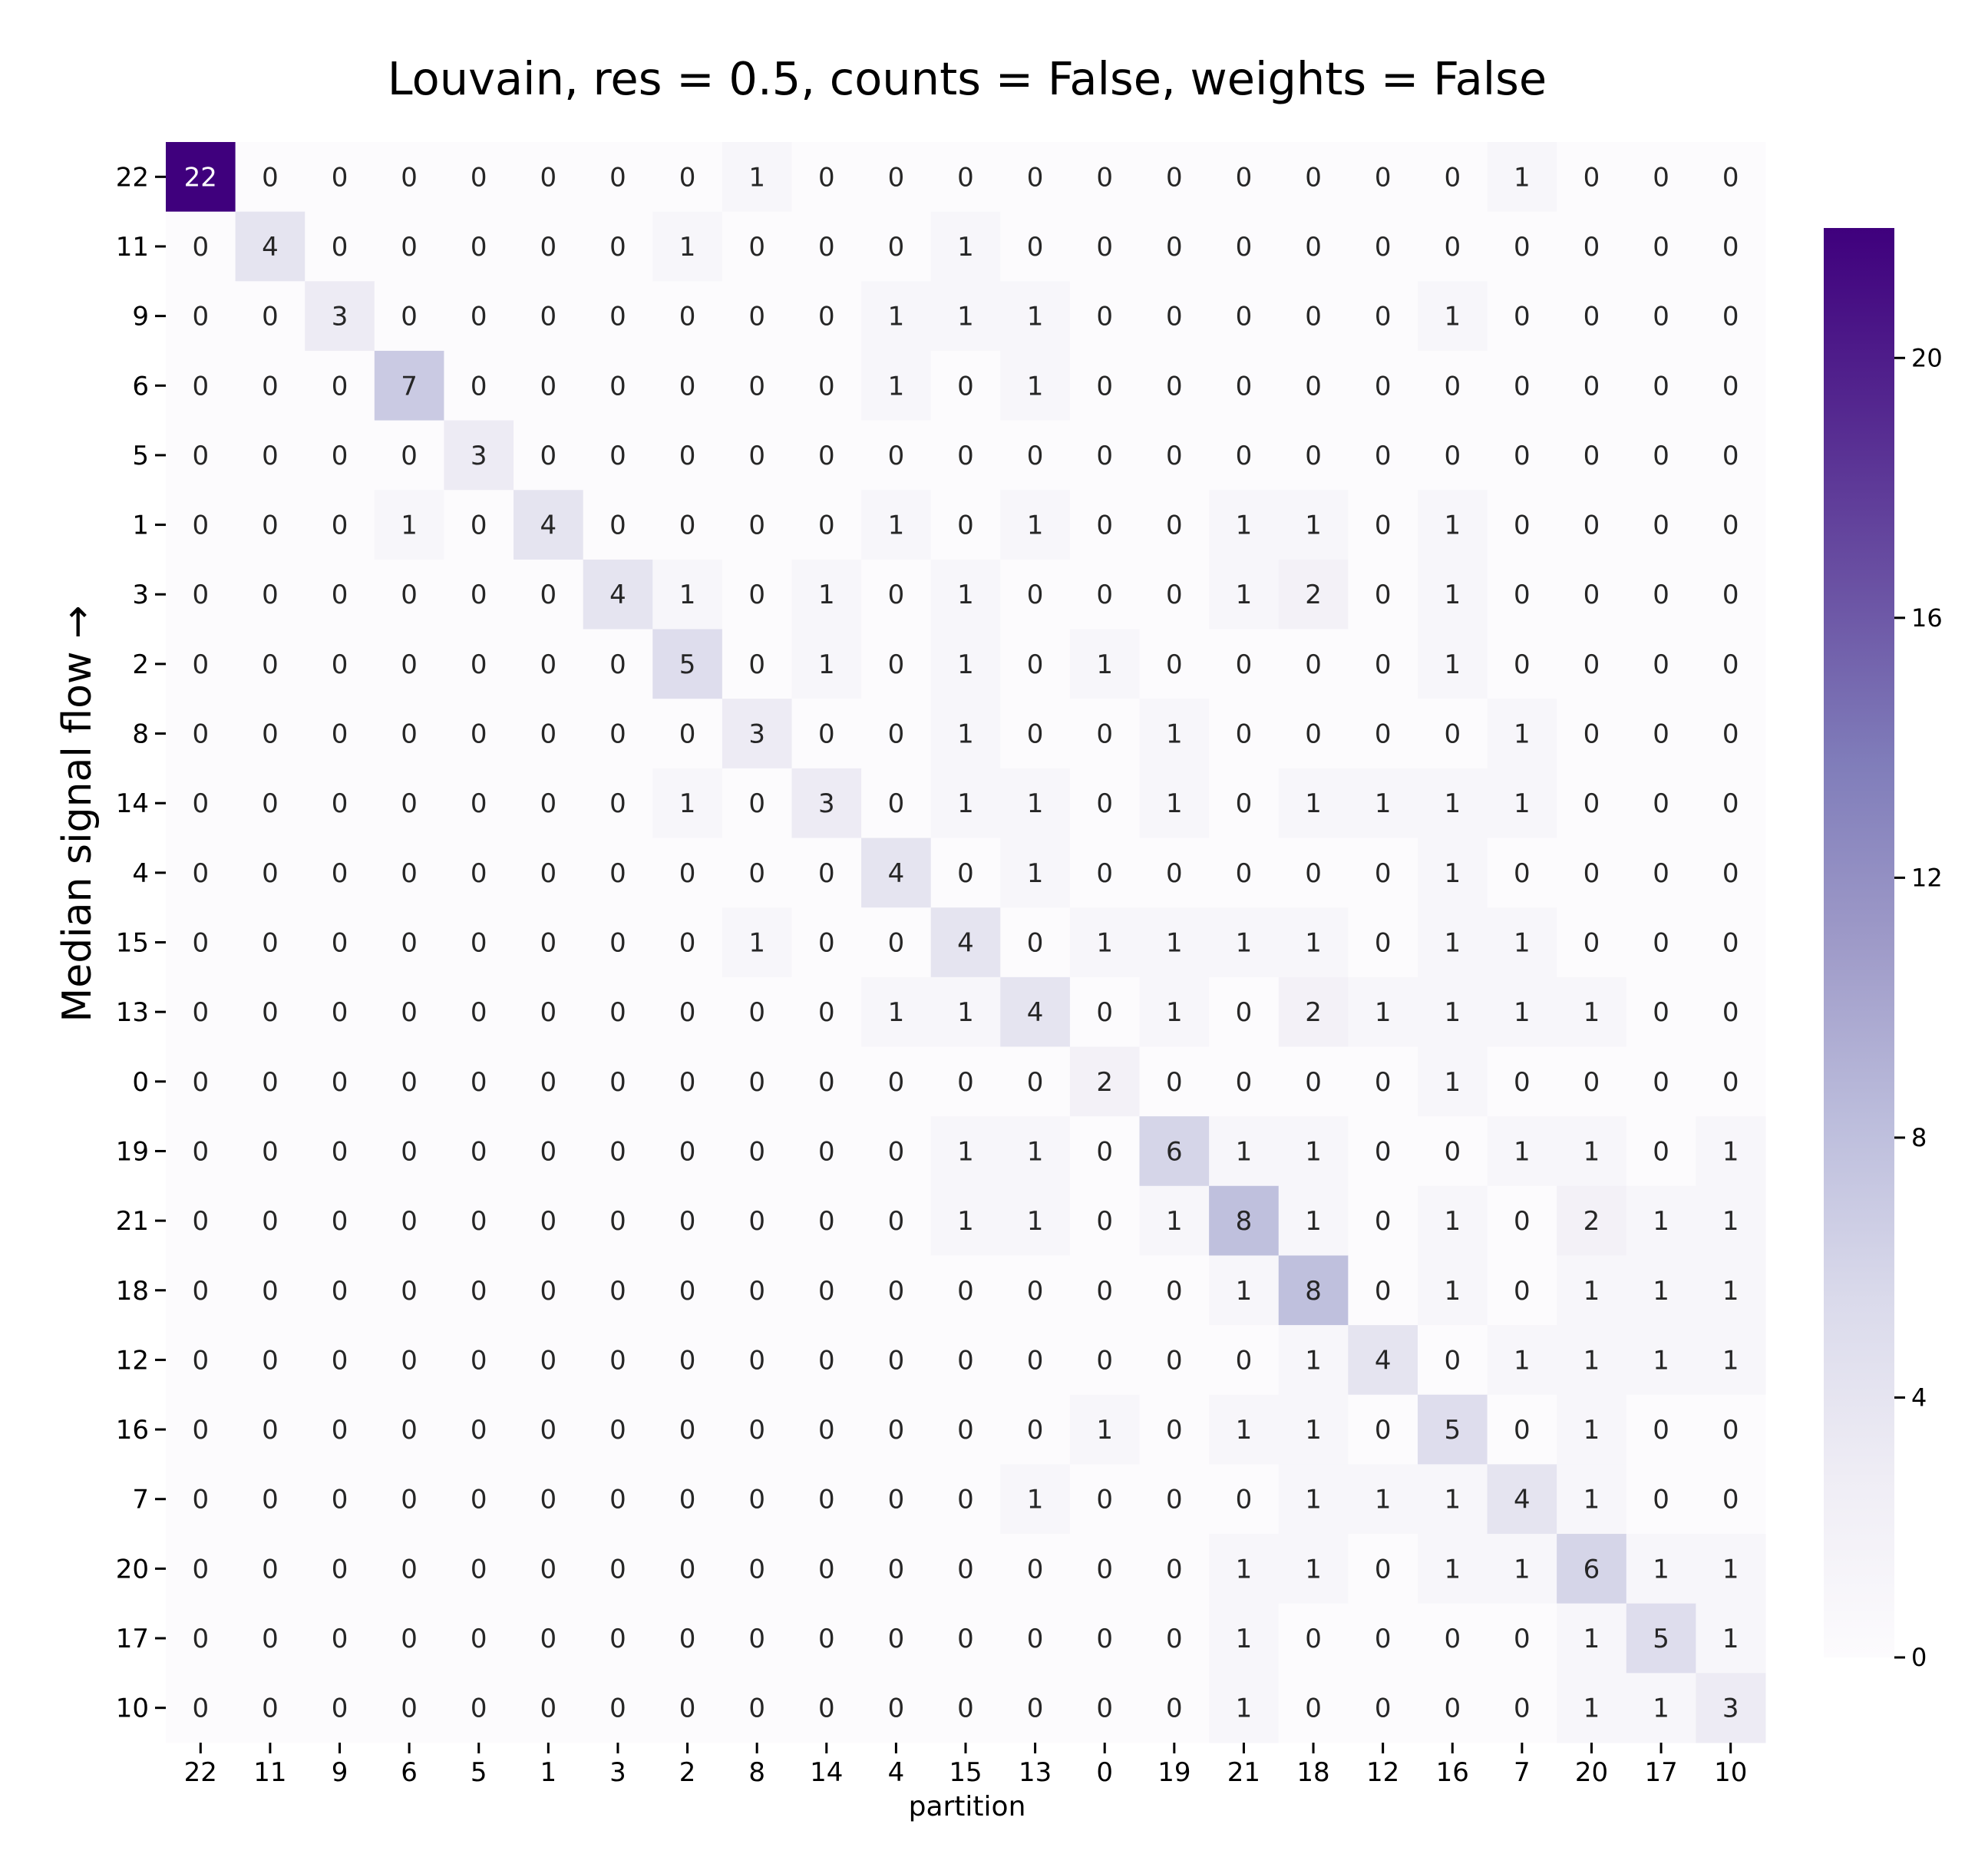 Image resolution: width=1988 pixels, height=1867 pixels. What do you see at coordinates (1592, 1772) in the screenshot?
I see `x-tick-label: 20` at bounding box center [1592, 1772].